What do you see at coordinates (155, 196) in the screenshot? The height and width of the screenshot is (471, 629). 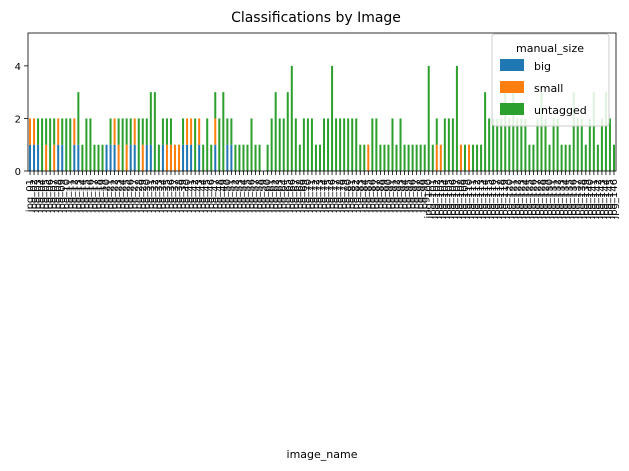 I see `x-tick-label: jpg_32` at bounding box center [155, 196].